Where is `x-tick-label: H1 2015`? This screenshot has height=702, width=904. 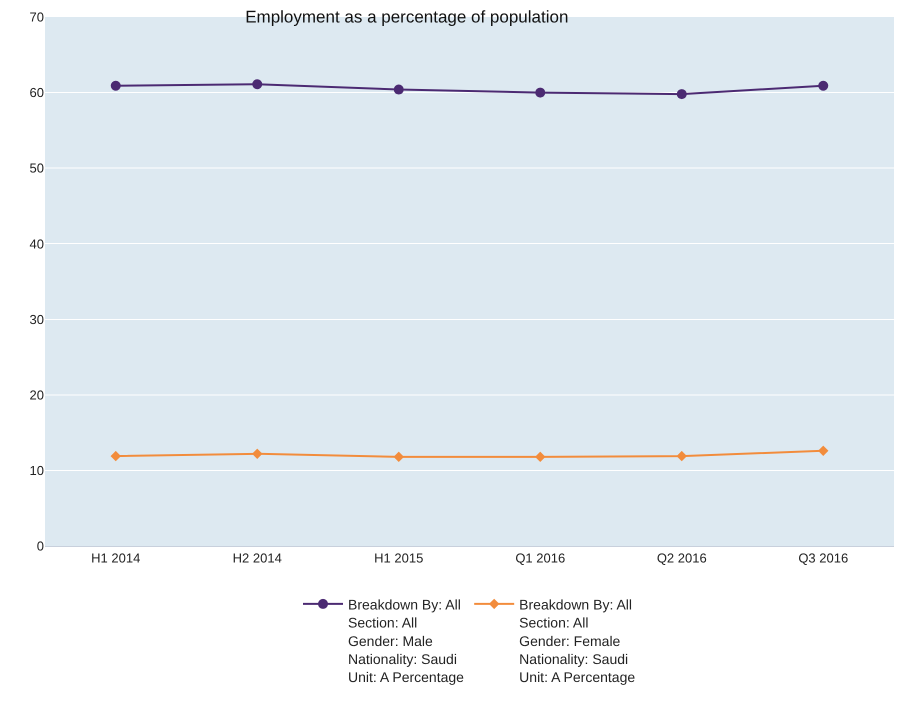
x-tick-label: H1 2015 is located at coordinates (399, 558).